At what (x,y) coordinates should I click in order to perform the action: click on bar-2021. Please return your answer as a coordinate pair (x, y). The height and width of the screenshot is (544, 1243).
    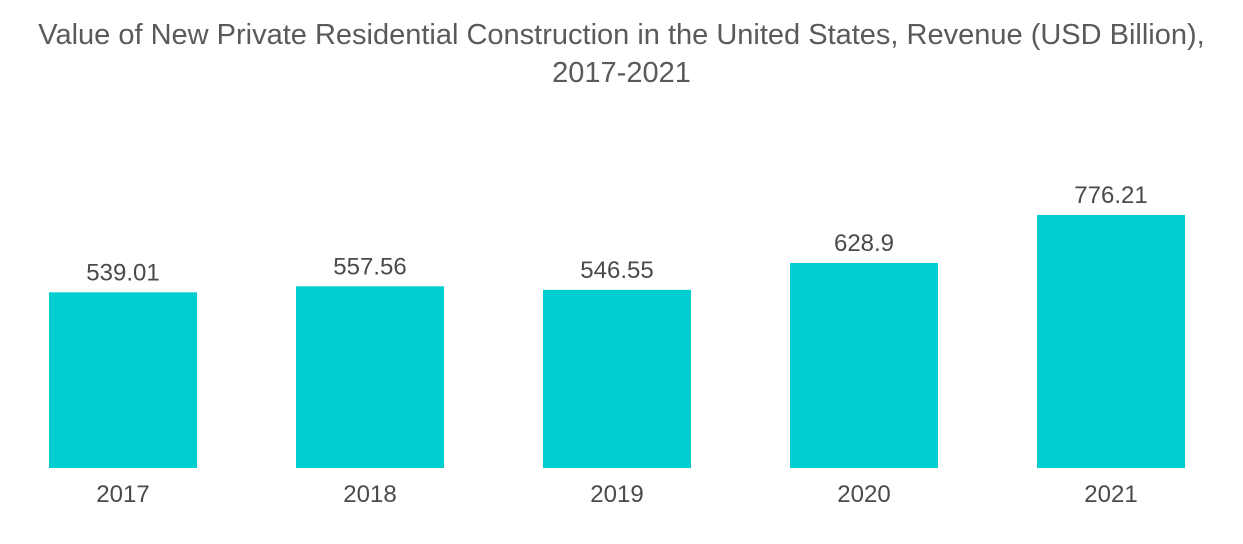
    Looking at the image, I should click on (1111, 341).